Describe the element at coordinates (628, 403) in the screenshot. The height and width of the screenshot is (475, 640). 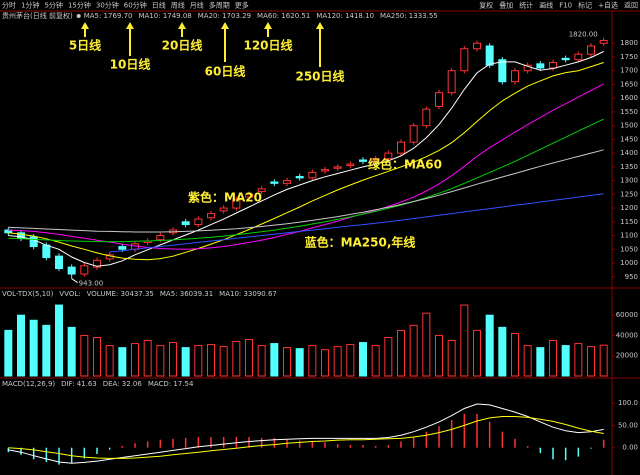
I see `y-tick-label: 100.0` at that location.